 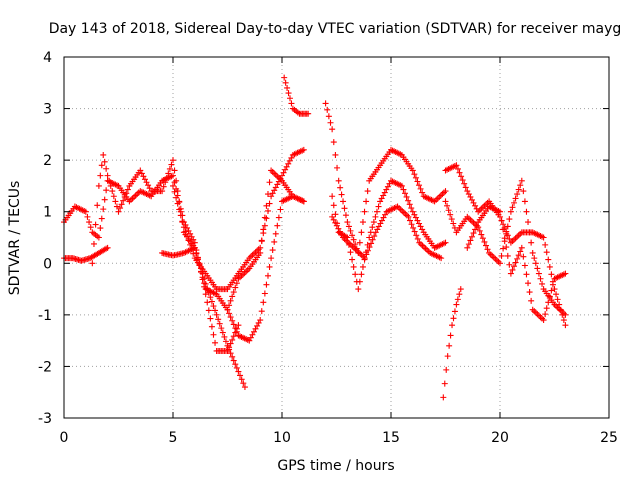 I want to click on series-arc-h, so click(x=385, y=178).